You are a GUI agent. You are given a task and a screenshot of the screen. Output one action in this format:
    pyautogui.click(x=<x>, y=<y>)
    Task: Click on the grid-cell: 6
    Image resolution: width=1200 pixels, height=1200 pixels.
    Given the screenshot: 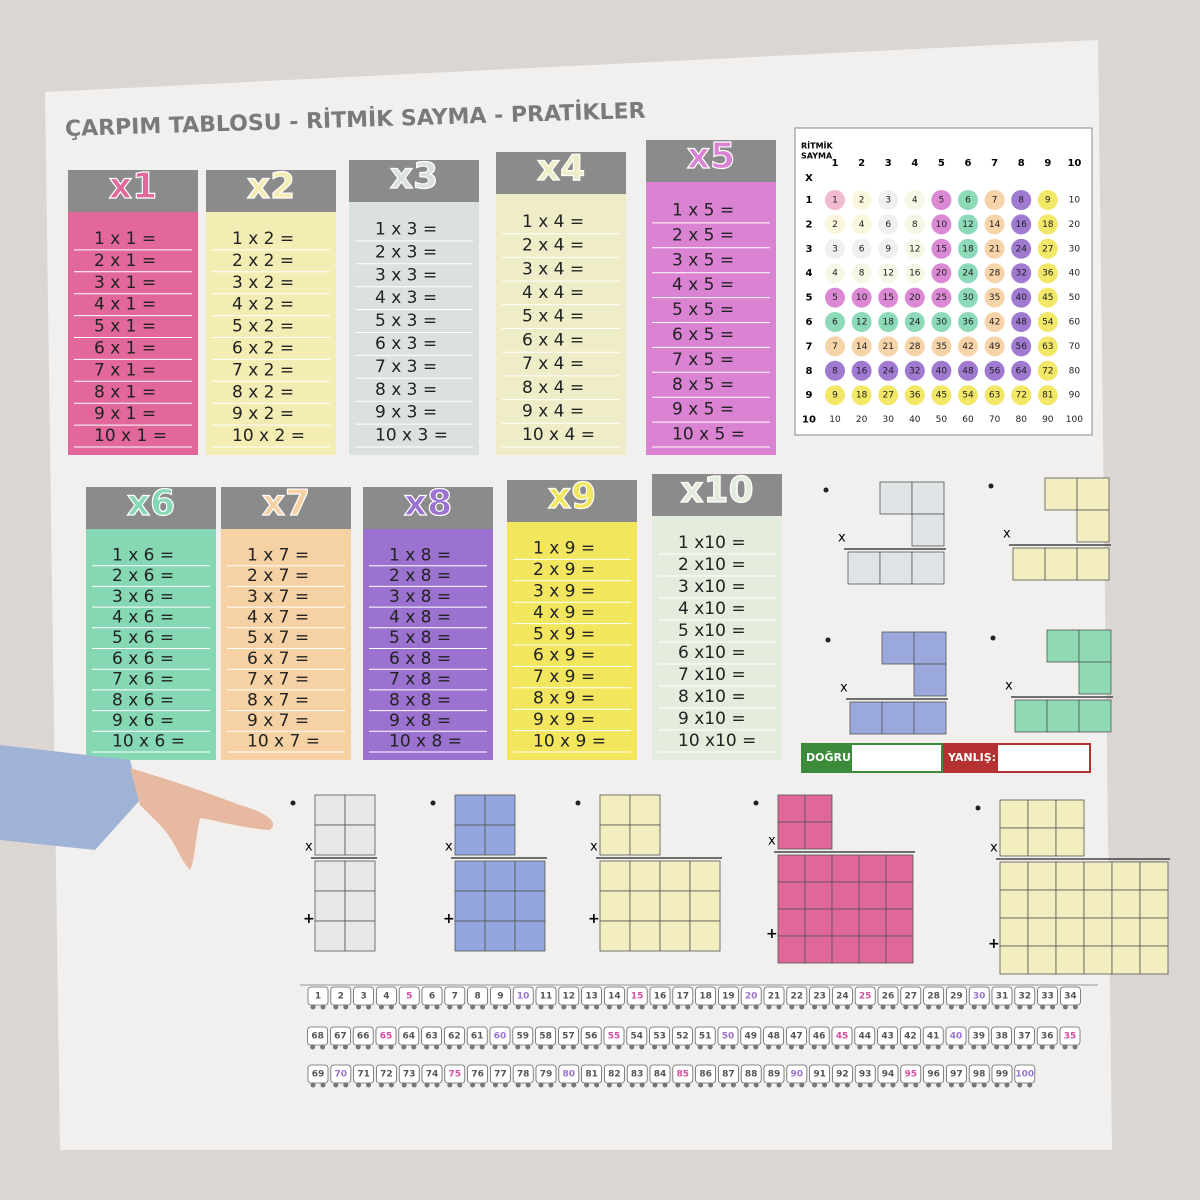 What is the action you would take?
    pyautogui.click(x=888, y=225)
    